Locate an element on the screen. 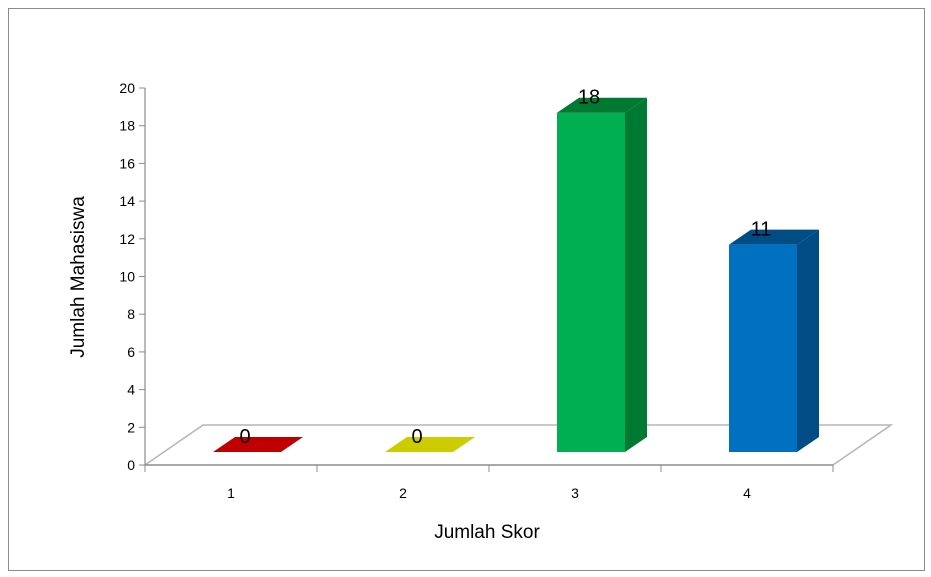  x-tick-label: 2 is located at coordinates (403, 493).